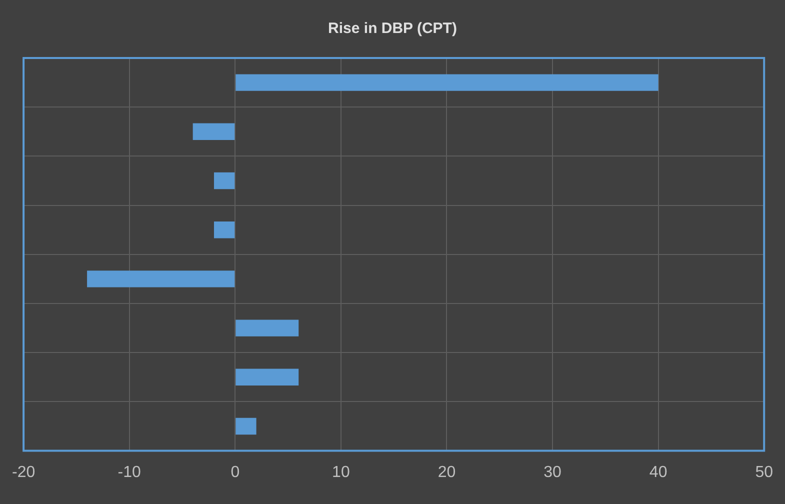  What do you see at coordinates (553, 472) in the screenshot?
I see `x-tick-label: 30` at bounding box center [553, 472].